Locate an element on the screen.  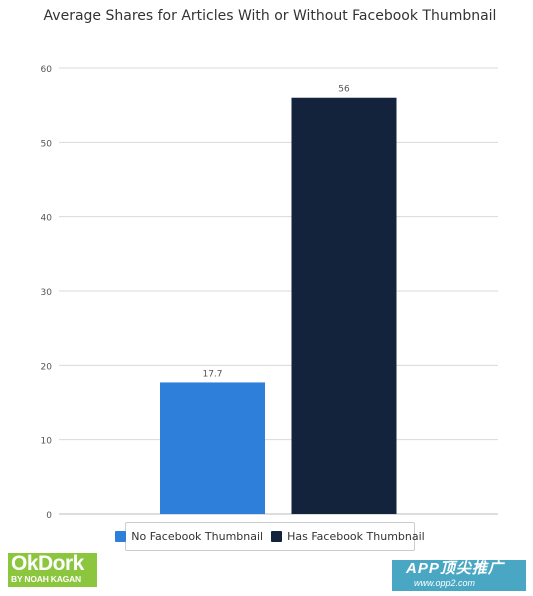
y-tick-label: 10 is located at coordinates (47, 442).